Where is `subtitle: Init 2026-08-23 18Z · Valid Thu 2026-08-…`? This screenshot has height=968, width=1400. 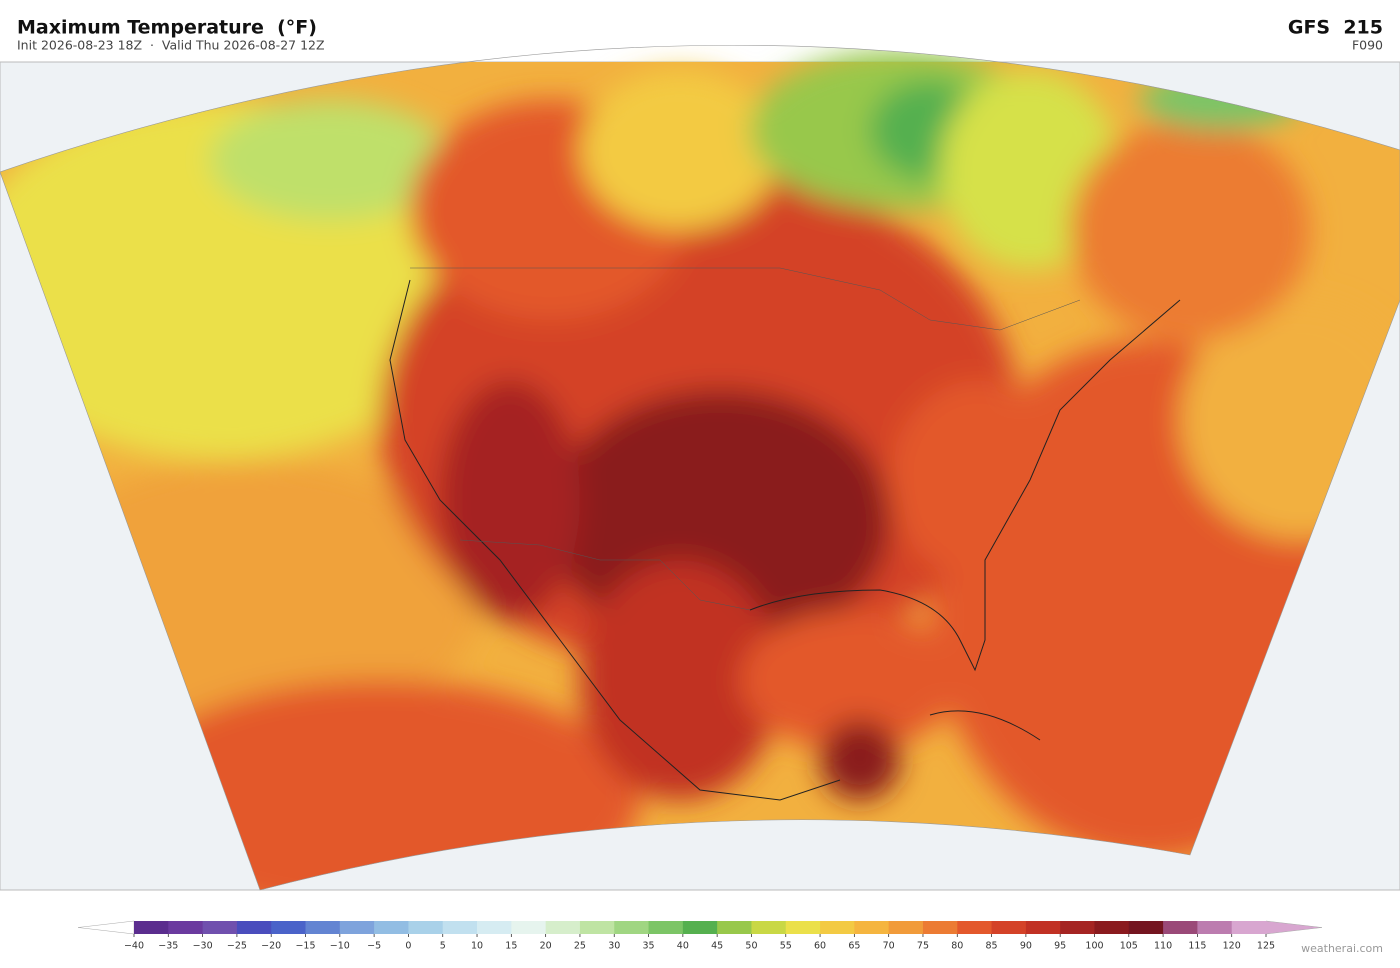
subtitle: Init 2026-08-23 18Z · Valid Thu 2026-08-… is located at coordinates (171, 45).